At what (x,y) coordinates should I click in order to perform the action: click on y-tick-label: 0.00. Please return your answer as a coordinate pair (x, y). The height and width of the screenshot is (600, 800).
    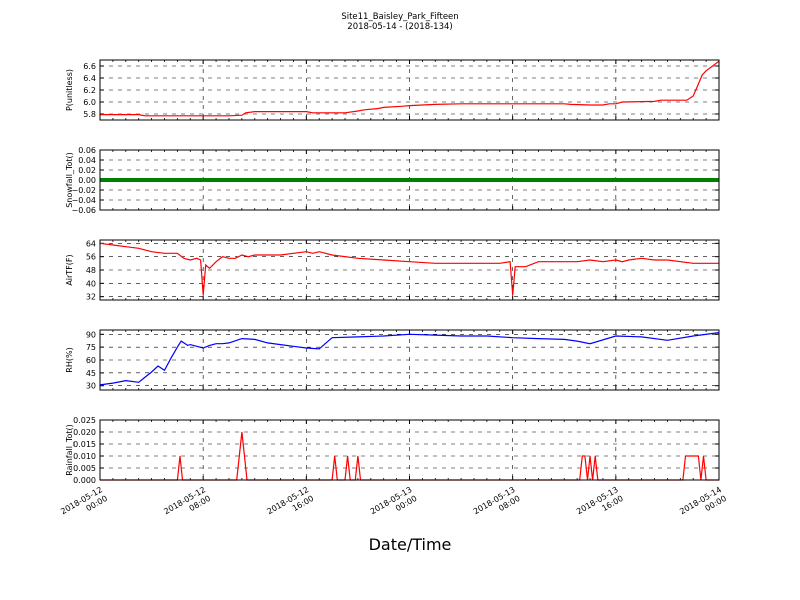
    Looking at the image, I should click on (87, 180).